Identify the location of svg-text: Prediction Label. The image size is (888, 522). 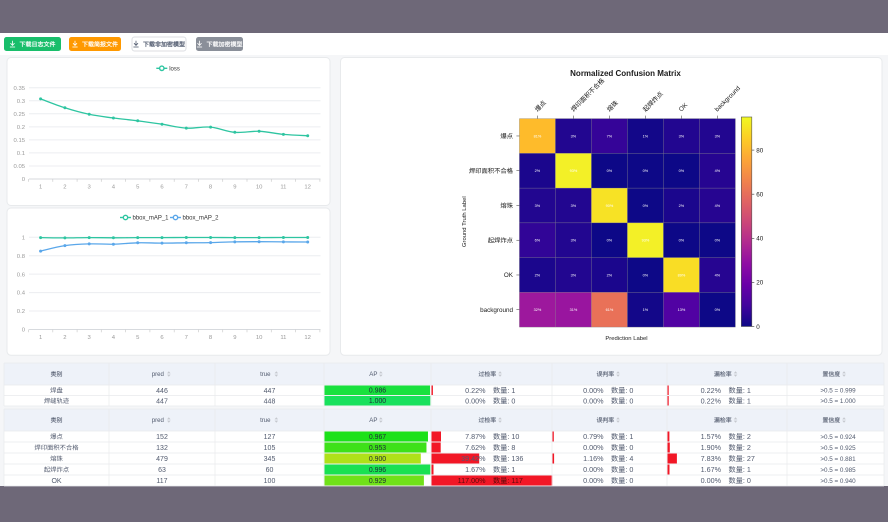
(626, 339).